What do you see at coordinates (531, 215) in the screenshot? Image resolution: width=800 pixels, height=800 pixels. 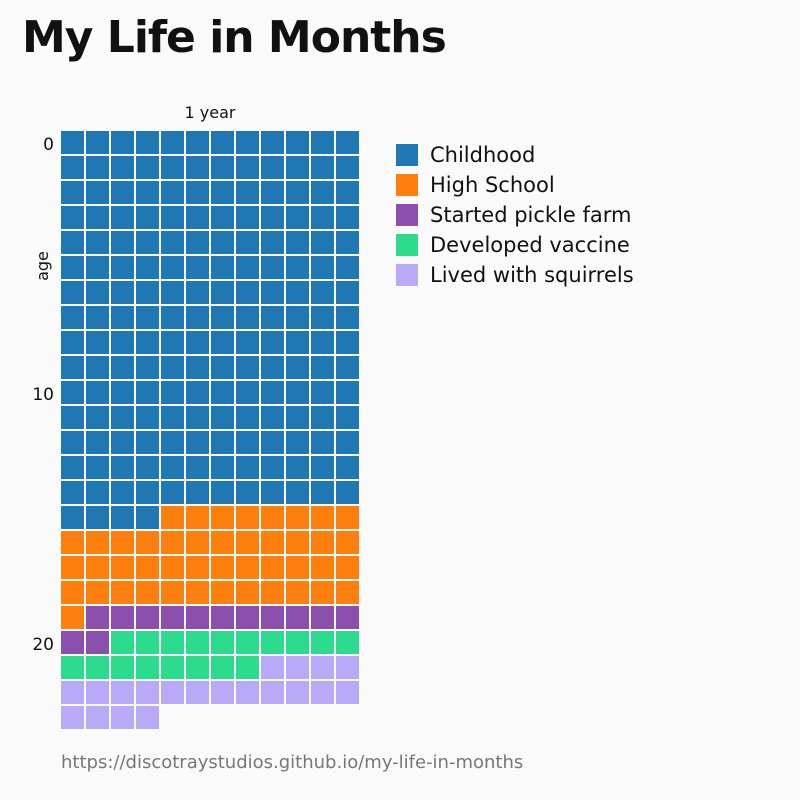 I see `legend-label: Started pickle farm` at bounding box center [531, 215].